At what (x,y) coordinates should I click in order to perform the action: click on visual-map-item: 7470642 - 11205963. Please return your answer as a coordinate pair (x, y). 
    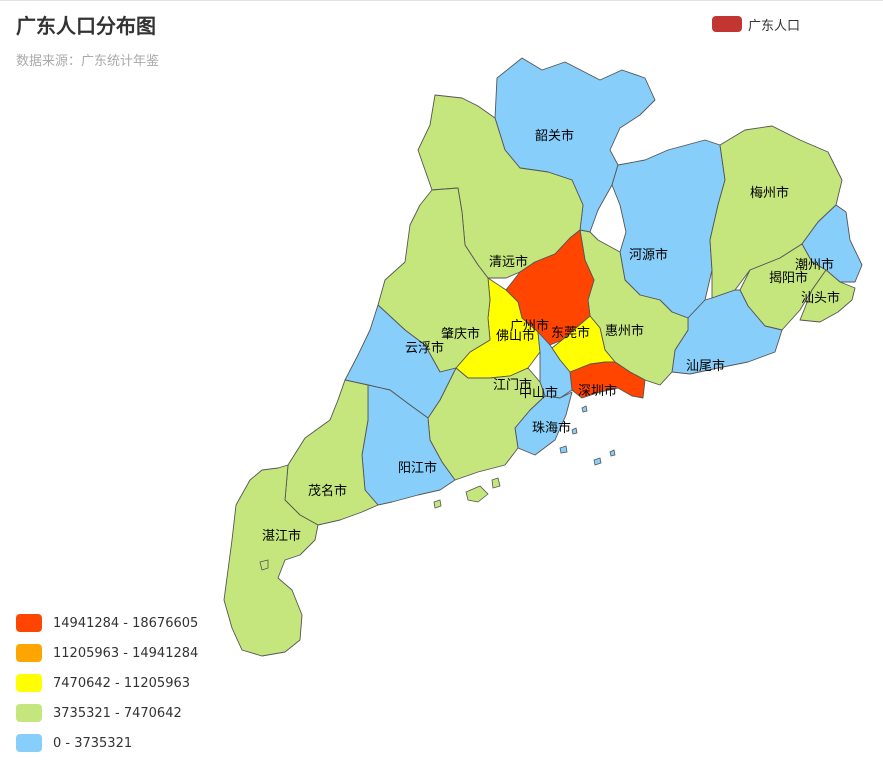
    Looking at the image, I should click on (107, 683).